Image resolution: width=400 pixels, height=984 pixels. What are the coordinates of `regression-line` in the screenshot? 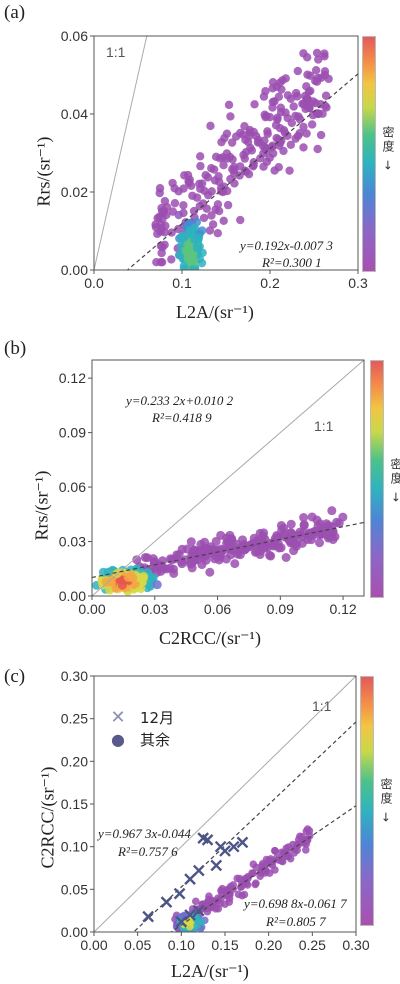 It's located at (242, 171).